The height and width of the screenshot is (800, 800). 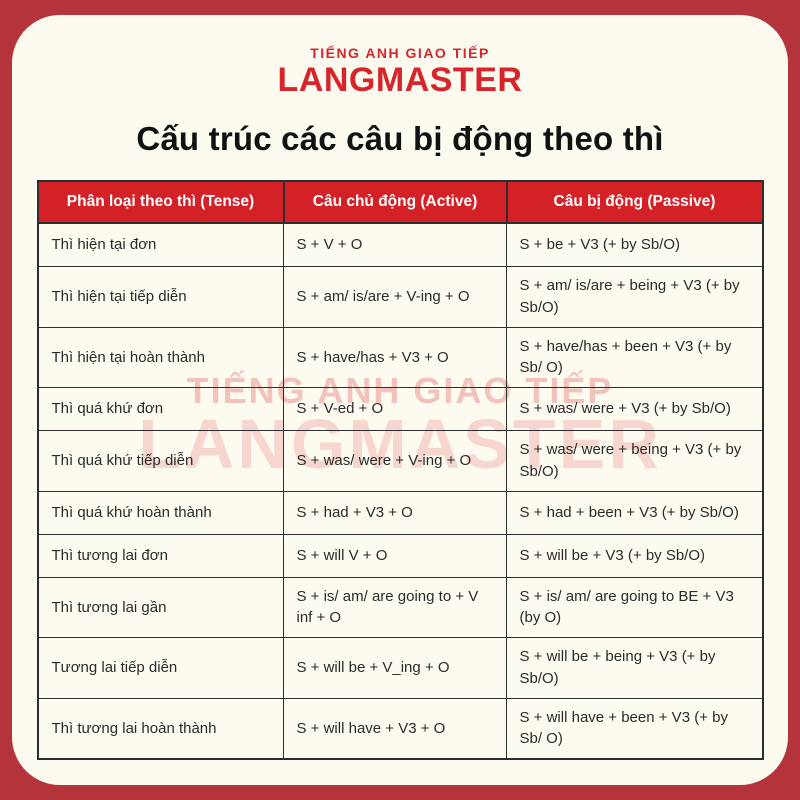 I want to click on cell-tense: Thì quá khứ hoàn thành, so click(x=131, y=512).